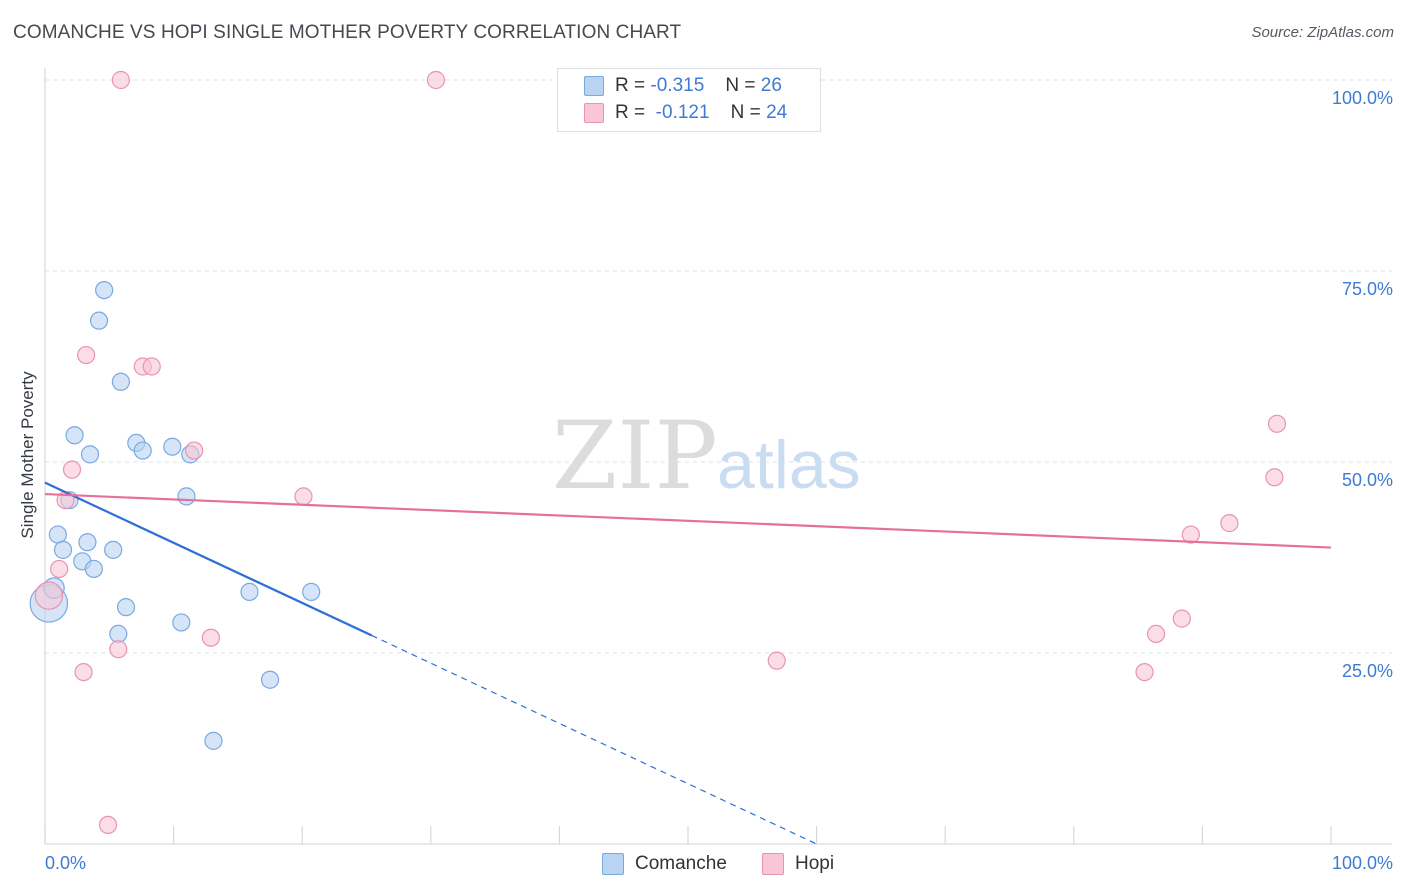  Describe the element at coordinates (208, 559) in the screenshot. I see `trend-line-comanche` at that location.